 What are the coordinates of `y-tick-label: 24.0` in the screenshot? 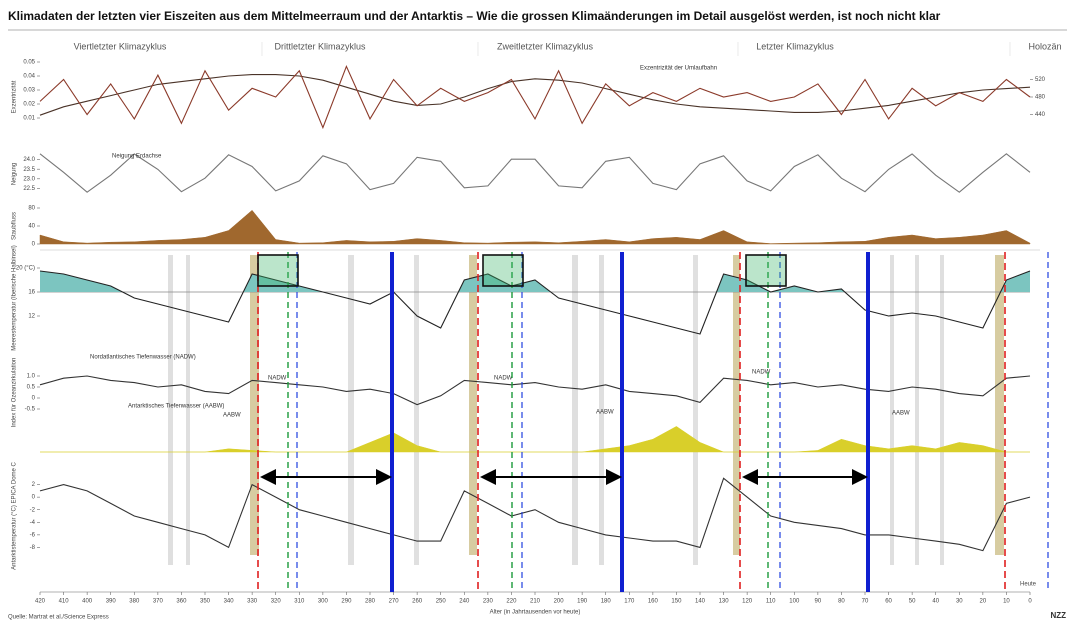 It's located at (29, 160).